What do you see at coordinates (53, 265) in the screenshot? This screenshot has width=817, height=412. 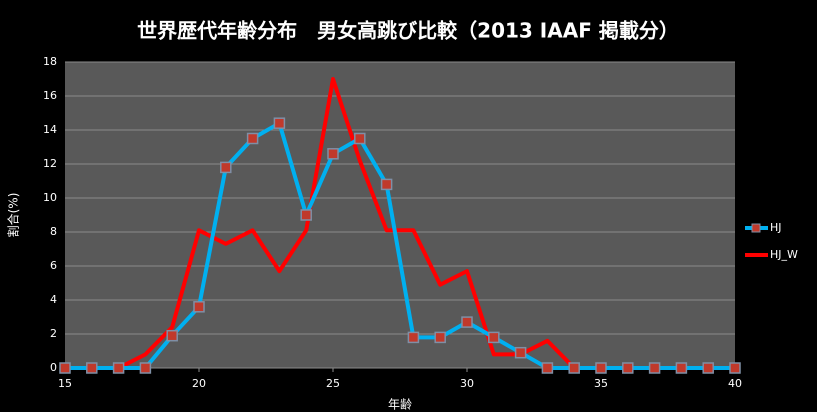 I see `y-tick-label: 6` at bounding box center [53, 265].